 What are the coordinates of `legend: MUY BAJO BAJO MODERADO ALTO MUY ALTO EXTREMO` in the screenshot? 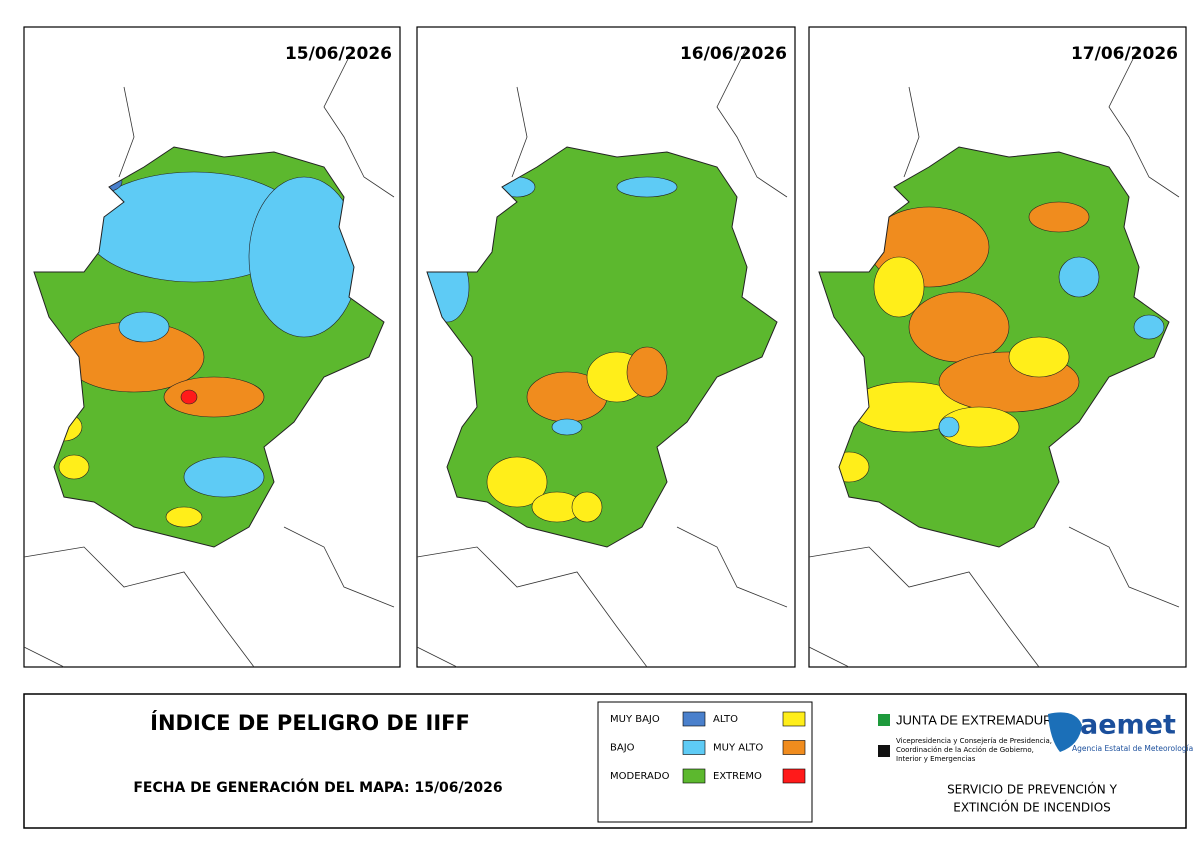 It's located at (708, 747).